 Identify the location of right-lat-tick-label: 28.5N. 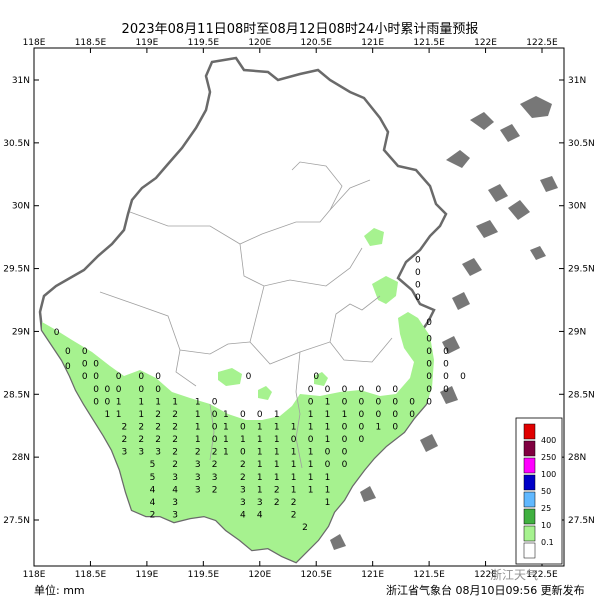
(581, 395).